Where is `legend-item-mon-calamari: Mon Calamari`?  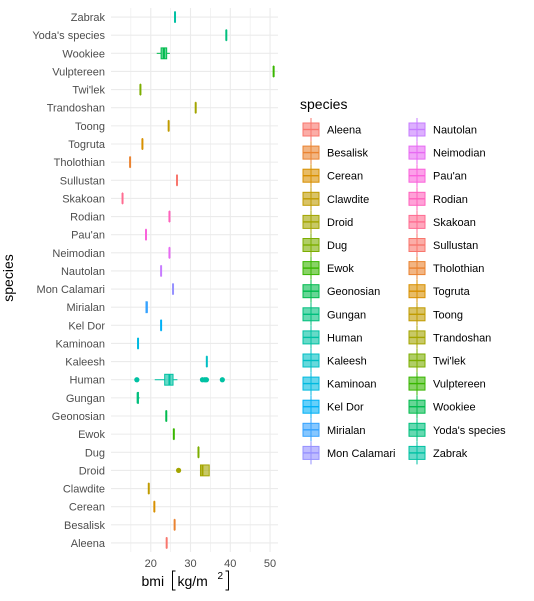 legend-item-mon-calamari: Mon Calamari is located at coordinates (348, 453).